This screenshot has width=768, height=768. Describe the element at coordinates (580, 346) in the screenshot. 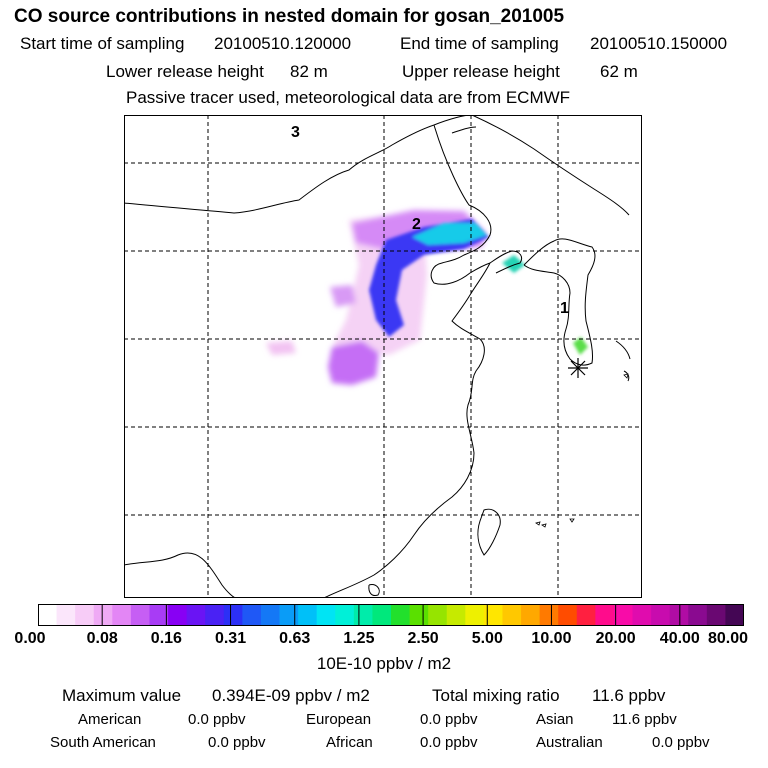

I see `hotspot-korea` at that location.